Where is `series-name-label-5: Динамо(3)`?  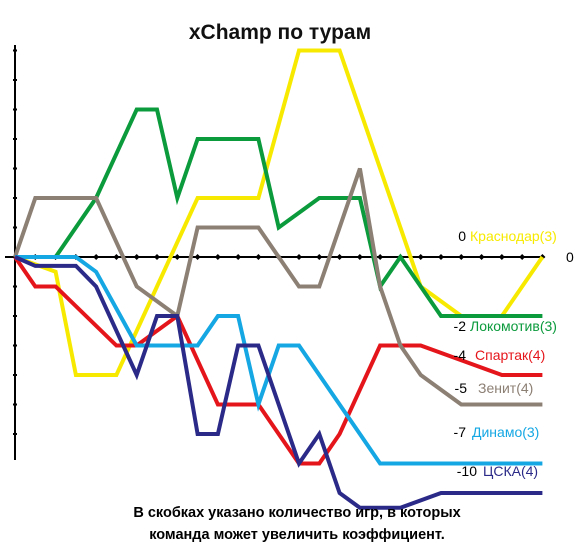
series-name-label-5: Динамо(3) is located at coordinates (505, 432).